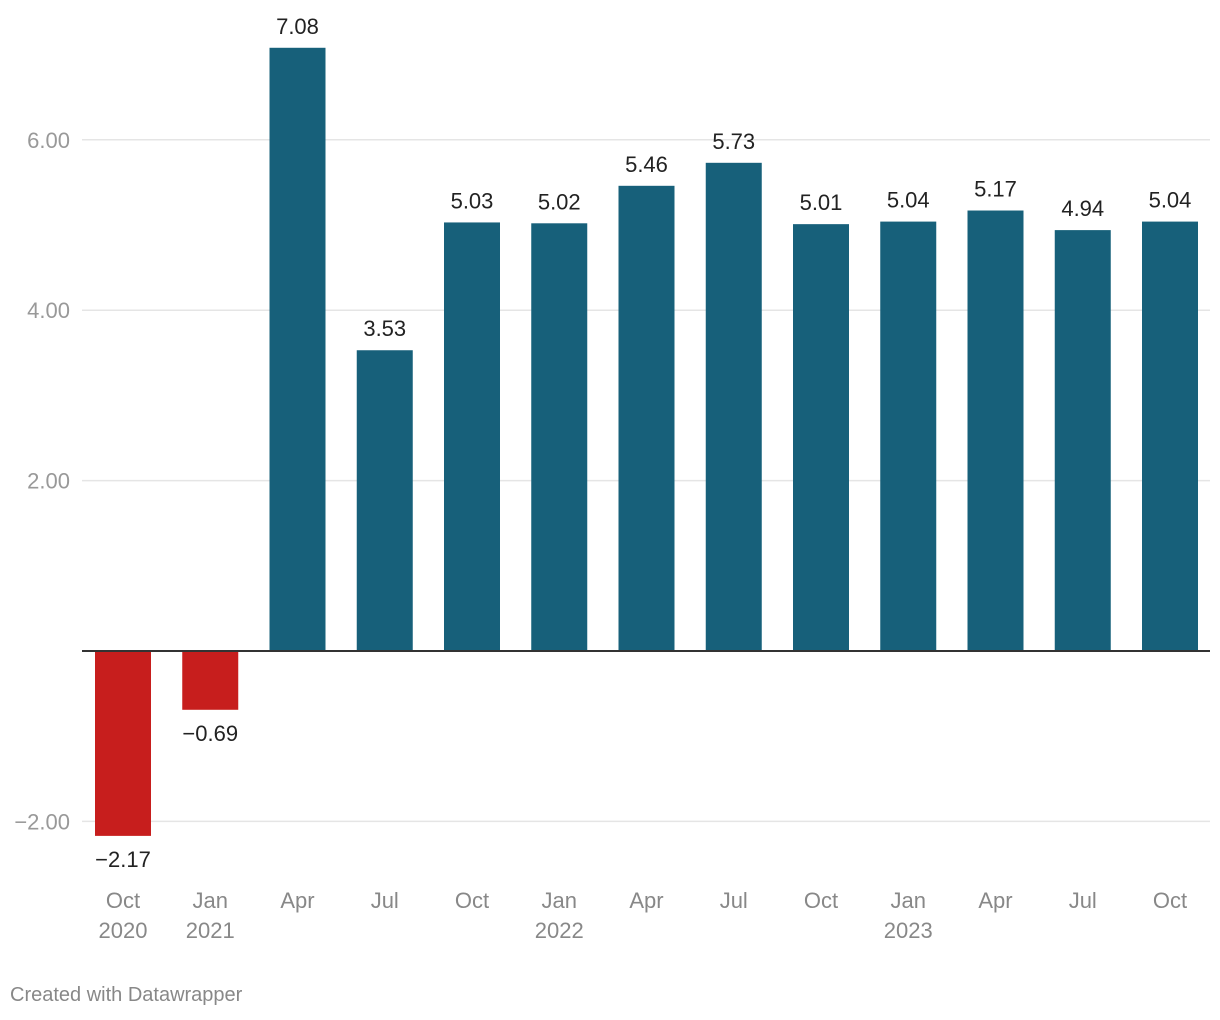  Describe the element at coordinates (210, 930) in the screenshot. I see `x-tick-year-label: 2021` at that location.